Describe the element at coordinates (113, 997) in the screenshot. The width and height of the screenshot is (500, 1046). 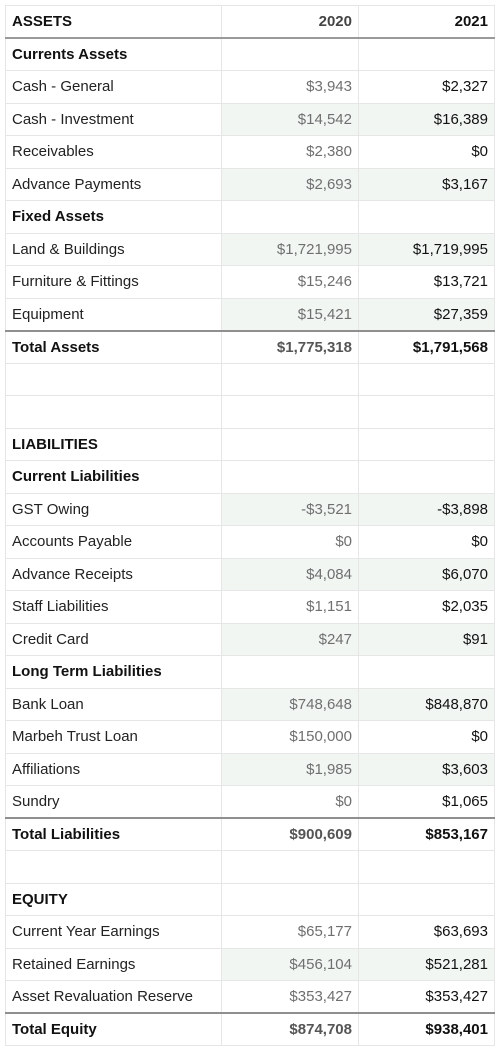
I see `row-label: Asset Revaluation Reserve` at that location.